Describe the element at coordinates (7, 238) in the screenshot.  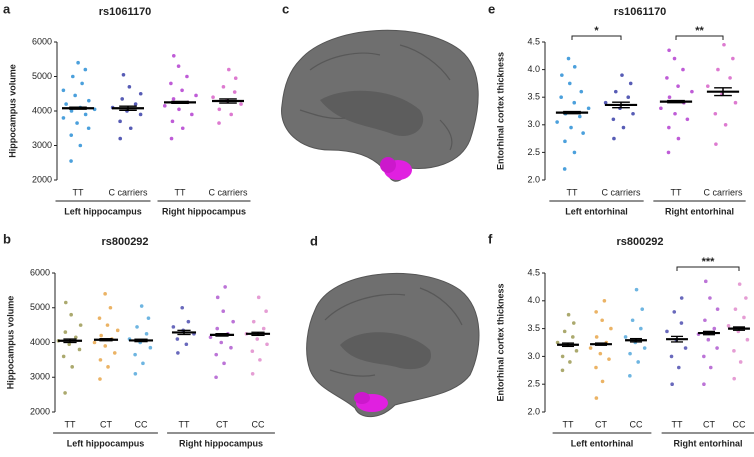
I see `panel-letter: b` at that location.